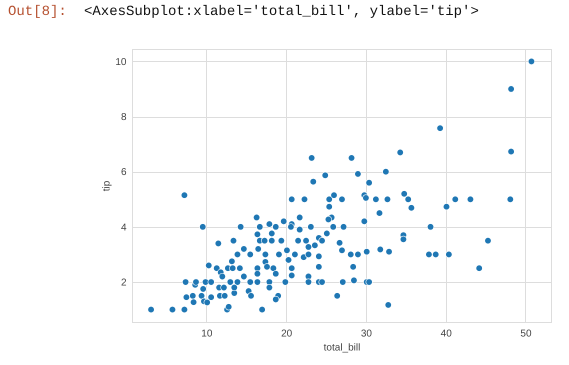 The height and width of the screenshot is (365, 569). Describe the element at coordinates (342, 348) in the screenshot. I see `x-axis-title: total_bill` at that location.